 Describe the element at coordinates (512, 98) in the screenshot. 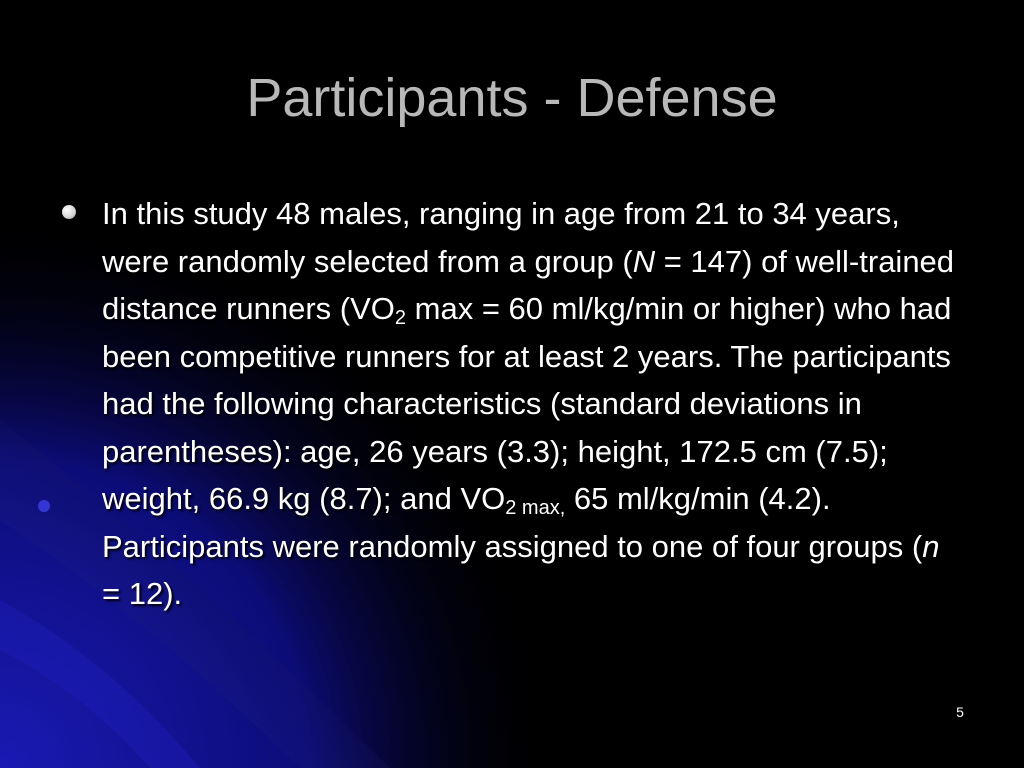

I see `slide-title: Participants - Defense` at that location.